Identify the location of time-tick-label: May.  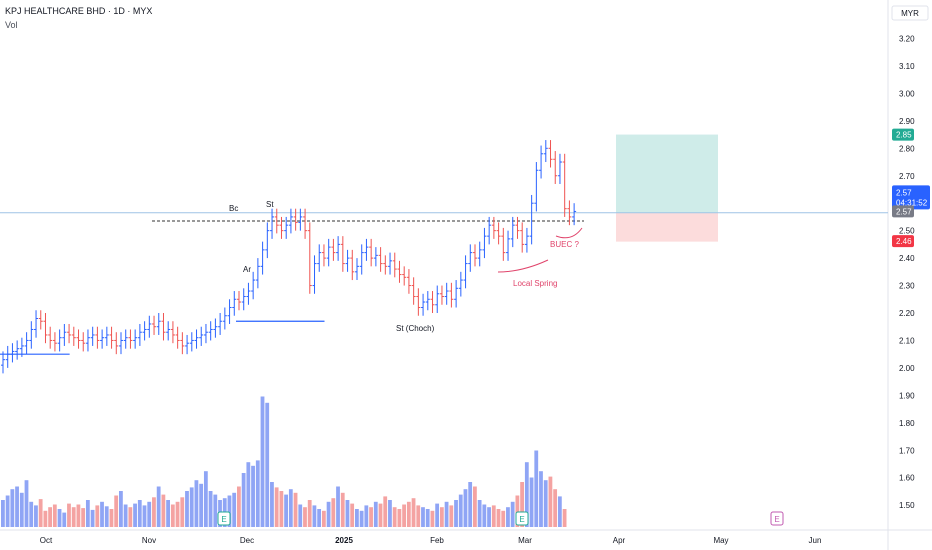
(720, 540).